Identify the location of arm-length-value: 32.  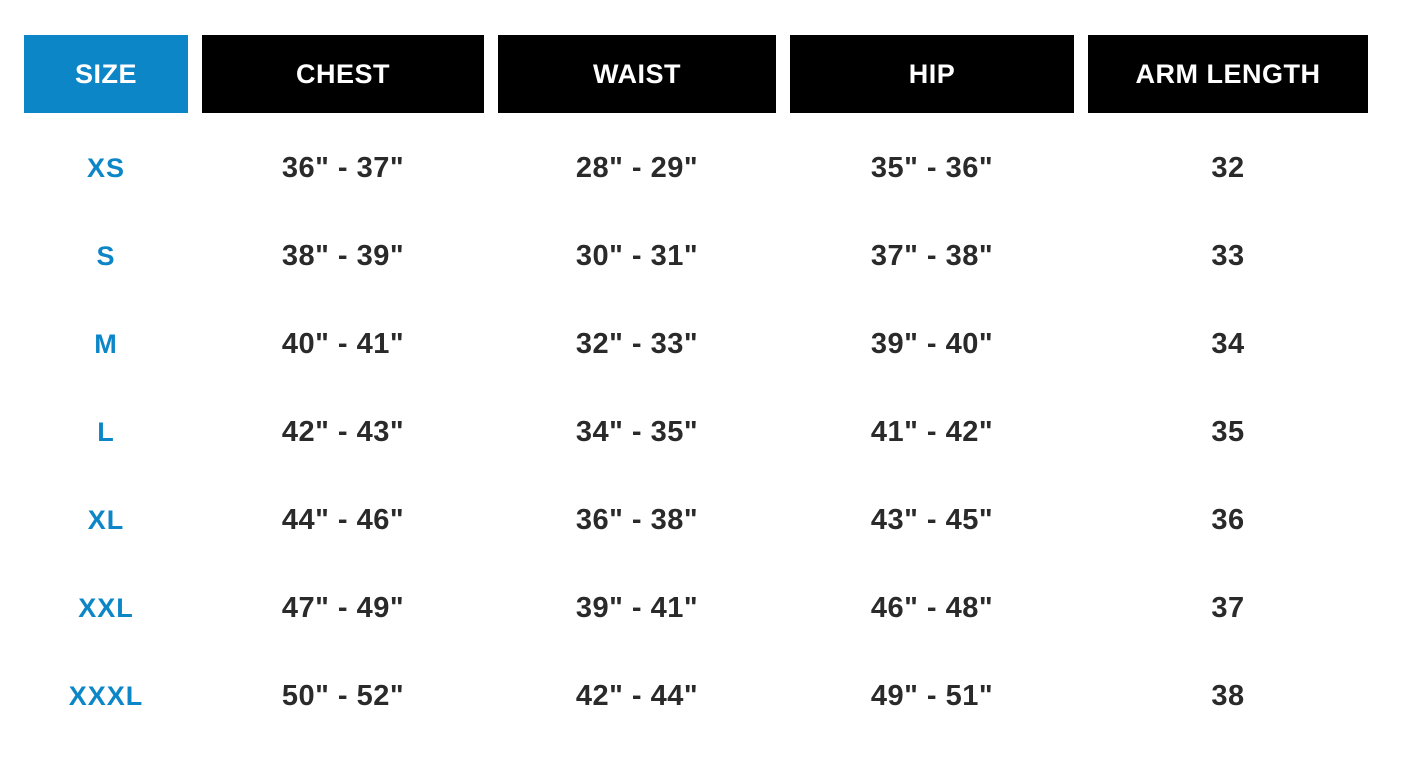
(1228, 167).